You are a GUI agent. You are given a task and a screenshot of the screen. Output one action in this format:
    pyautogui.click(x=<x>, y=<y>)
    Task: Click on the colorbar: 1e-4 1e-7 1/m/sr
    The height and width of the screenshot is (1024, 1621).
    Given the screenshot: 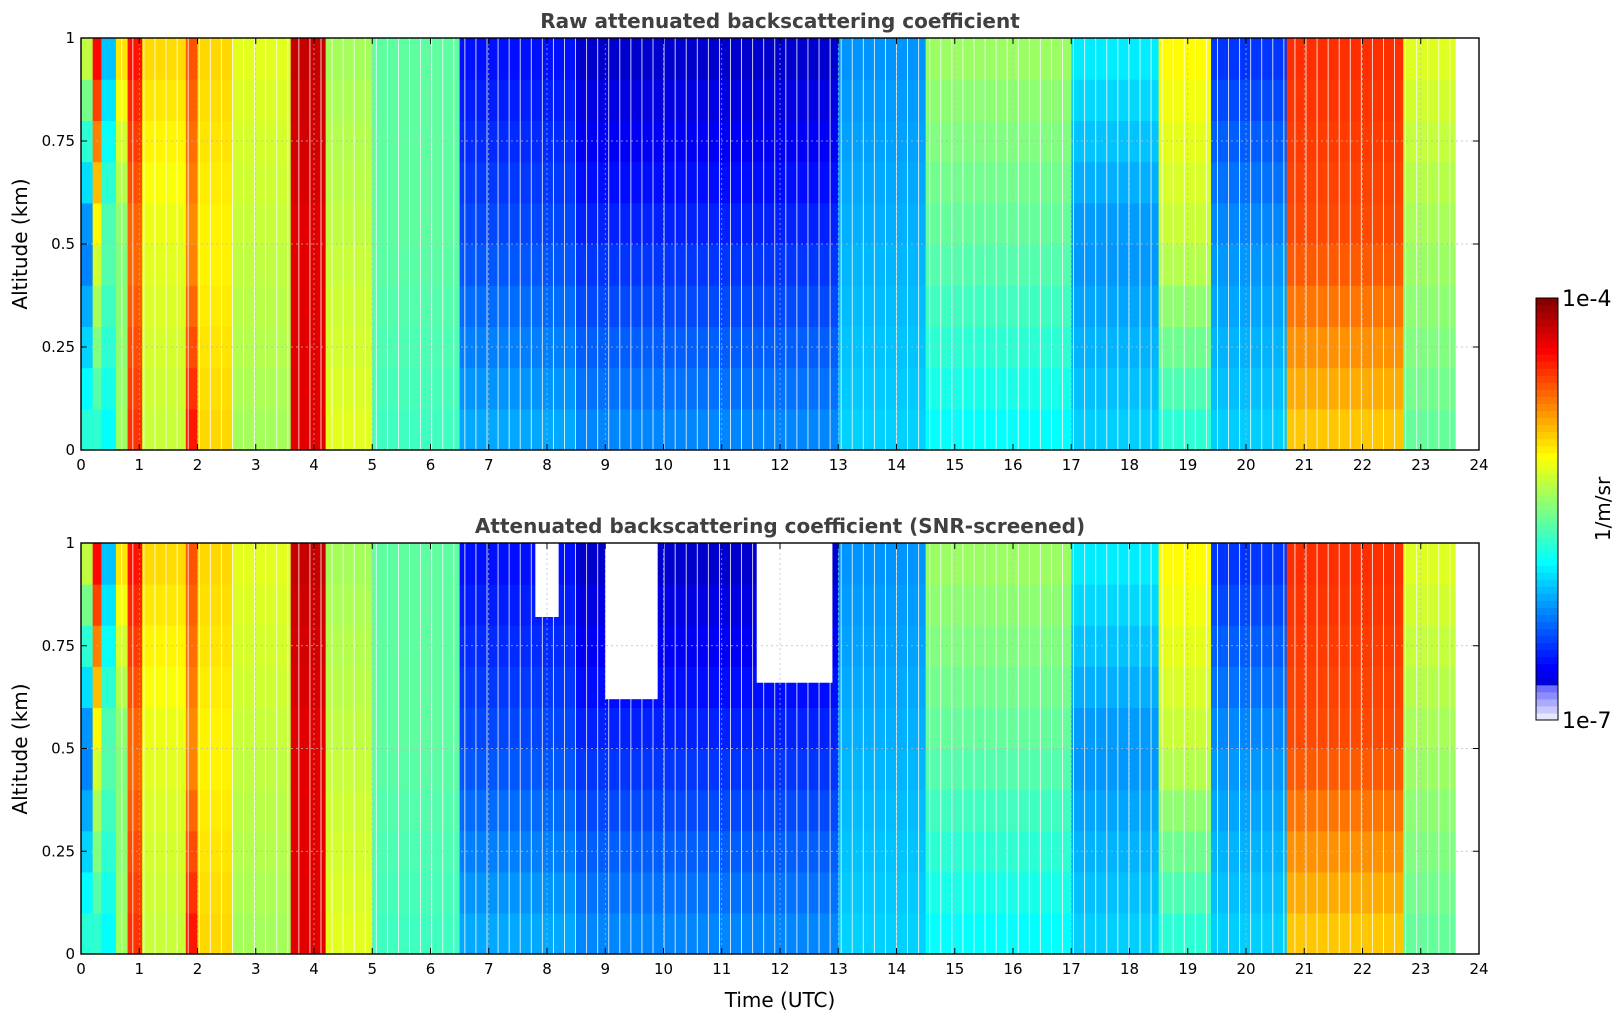 What is the action you would take?
    pyautogui.click(x=1575, y=510)
    